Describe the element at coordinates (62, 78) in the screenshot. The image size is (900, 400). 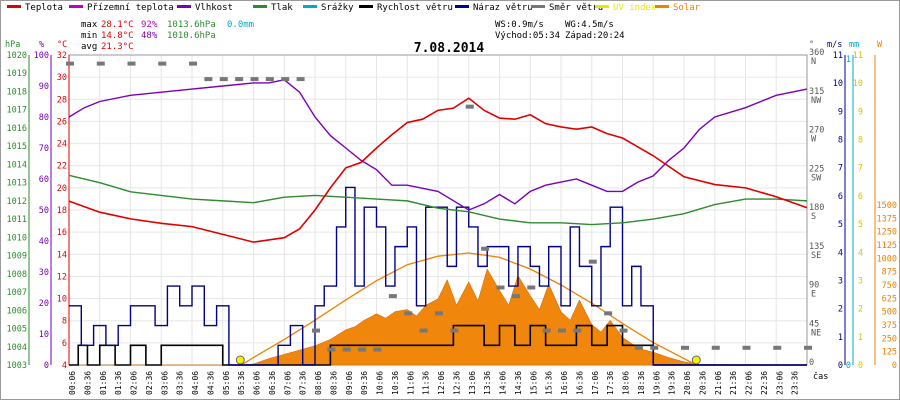
I see `temp-tick: 30` at that location.